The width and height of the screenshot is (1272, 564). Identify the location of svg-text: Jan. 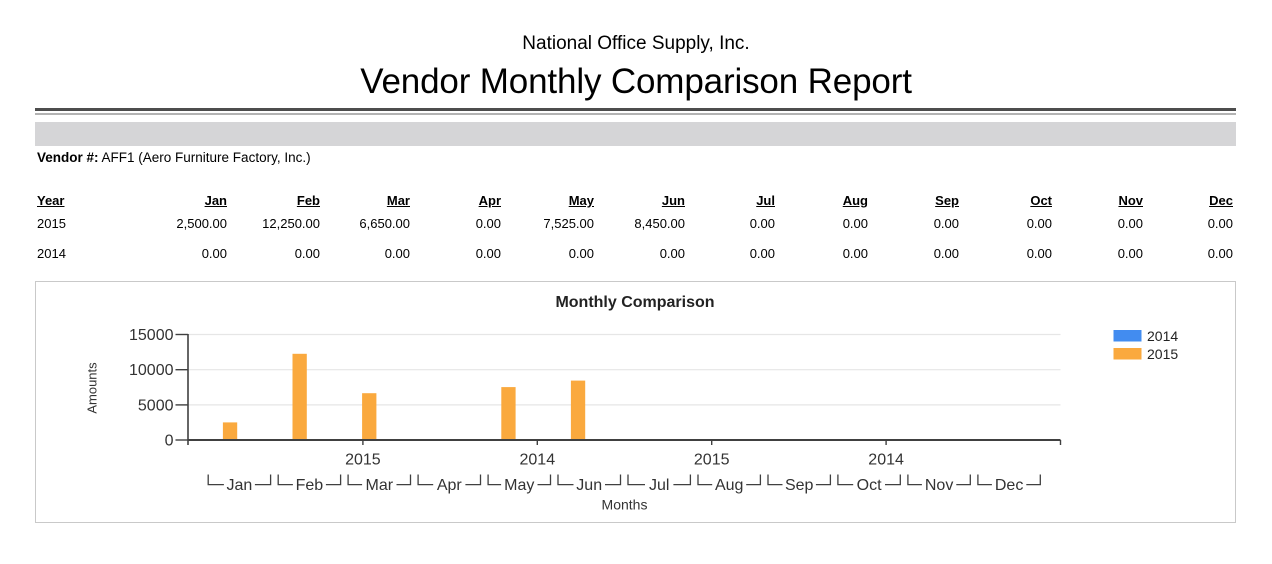
(240, 485).